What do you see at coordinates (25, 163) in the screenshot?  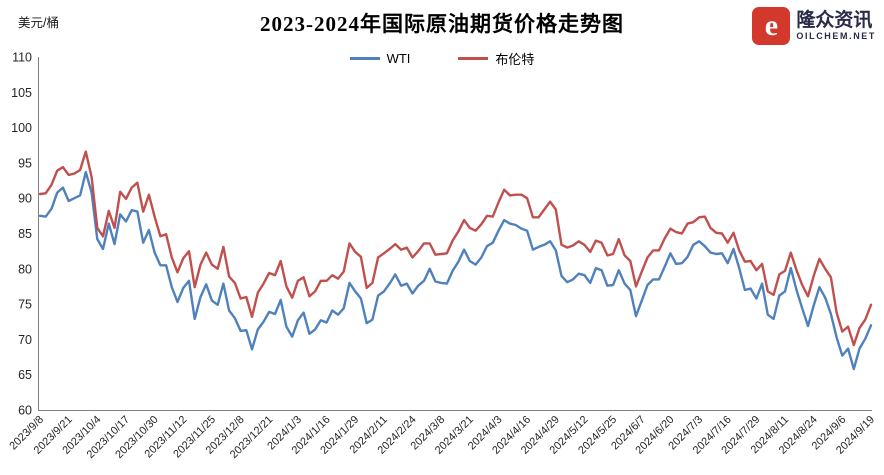 I see `y-axis-tick-label: 95` at bounding box center [25, 163].